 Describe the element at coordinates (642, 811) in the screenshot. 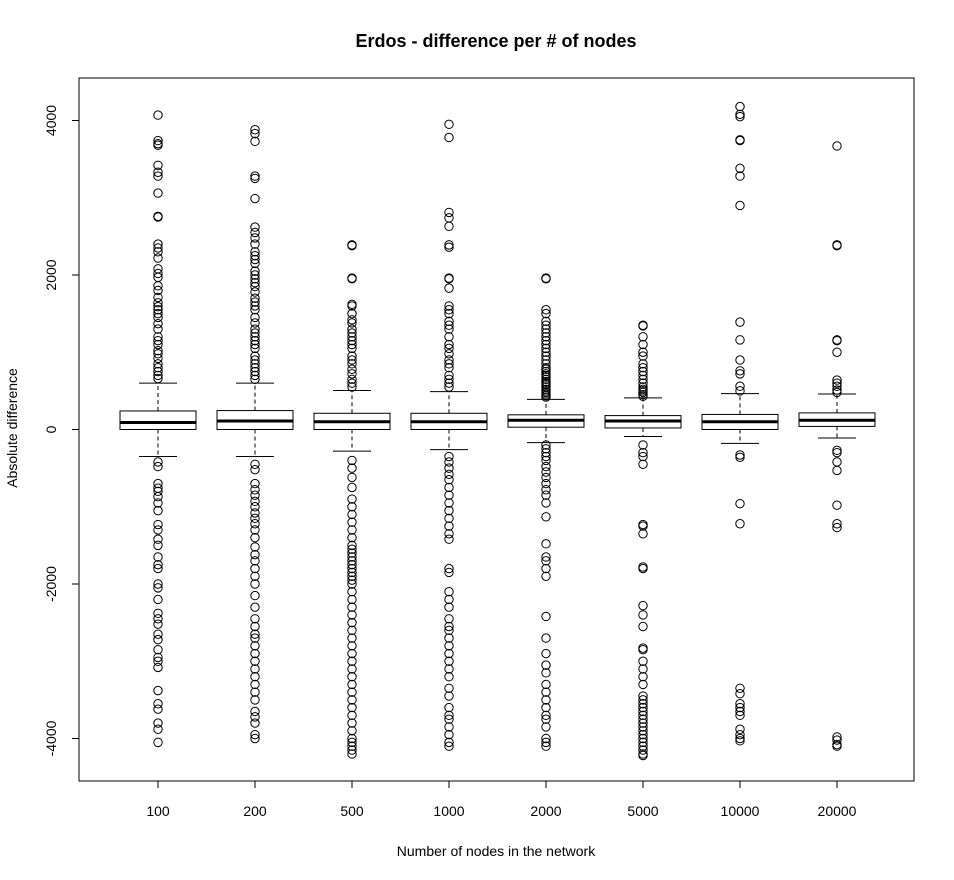

I see `x-tick-label: 5000` at that location.